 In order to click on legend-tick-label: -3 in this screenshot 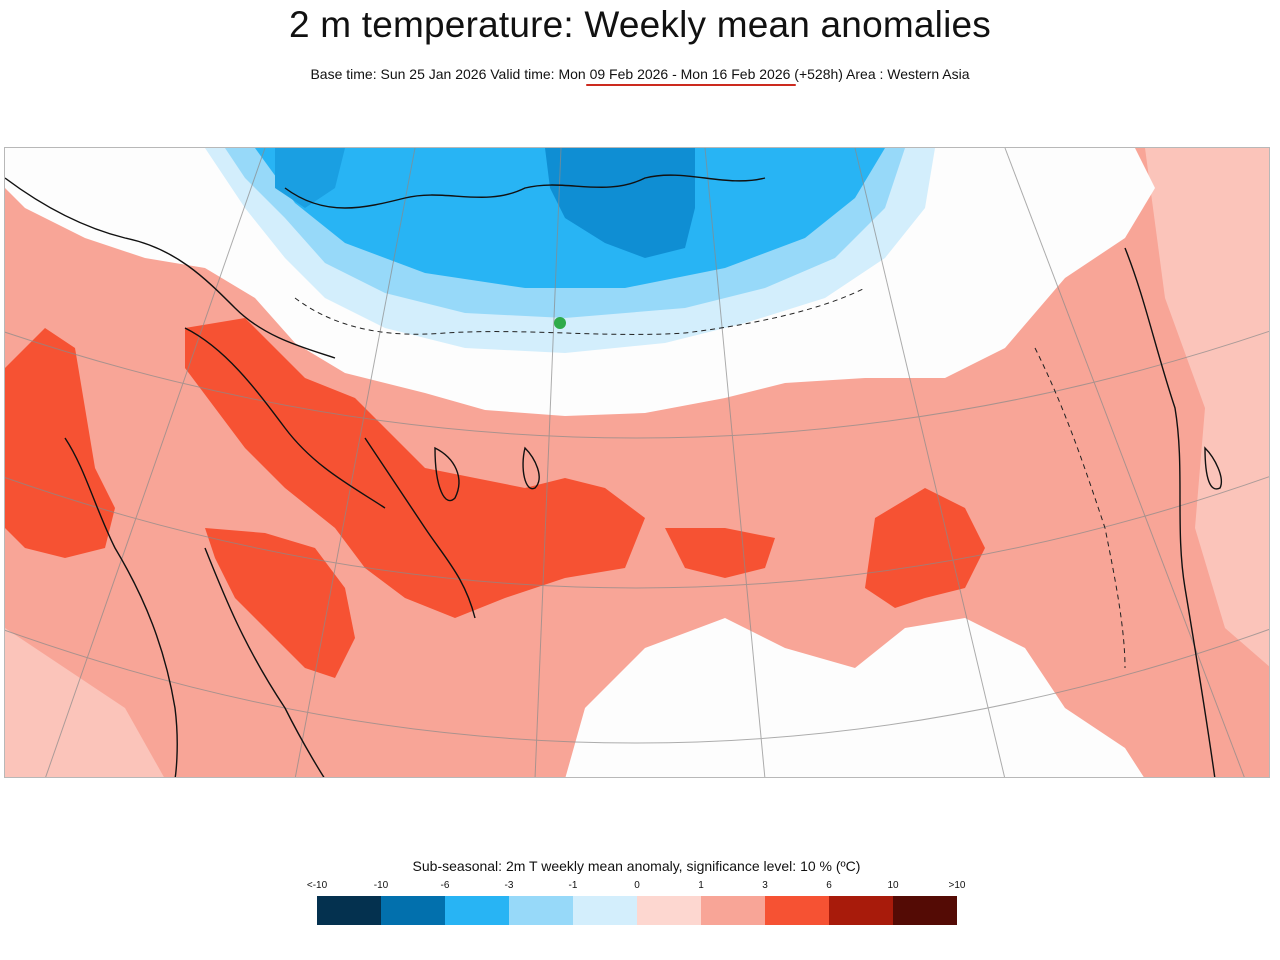, I will do `click(509, 885)`.